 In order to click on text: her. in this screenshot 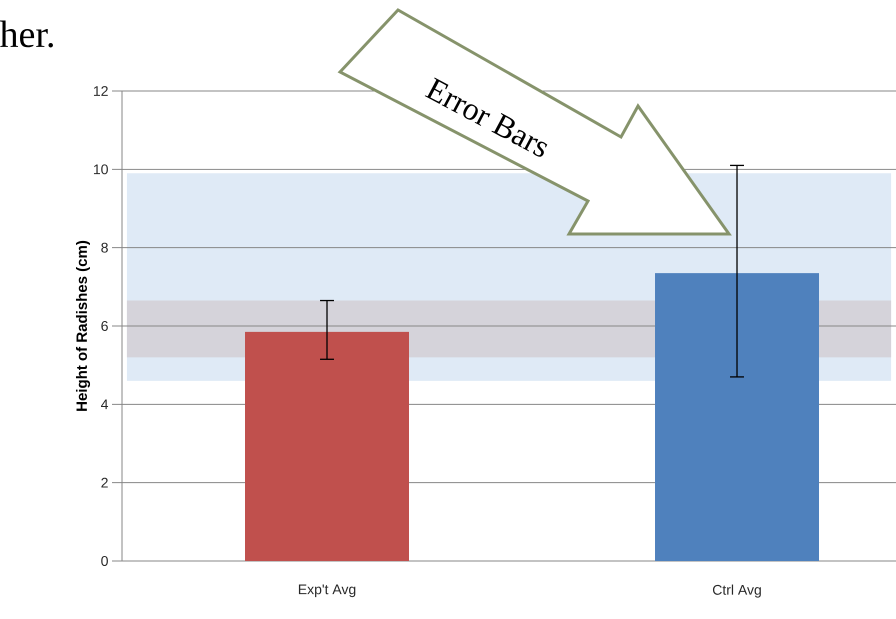, I will do `click(26, 34)`.